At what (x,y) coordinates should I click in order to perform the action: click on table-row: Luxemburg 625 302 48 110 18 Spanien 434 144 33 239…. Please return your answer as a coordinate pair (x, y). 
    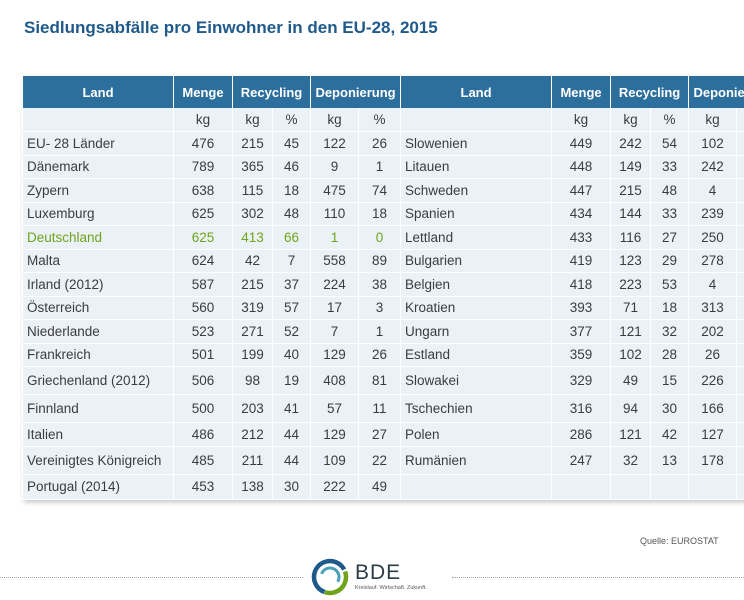
    Looking at the image, I should click on (383, 214).